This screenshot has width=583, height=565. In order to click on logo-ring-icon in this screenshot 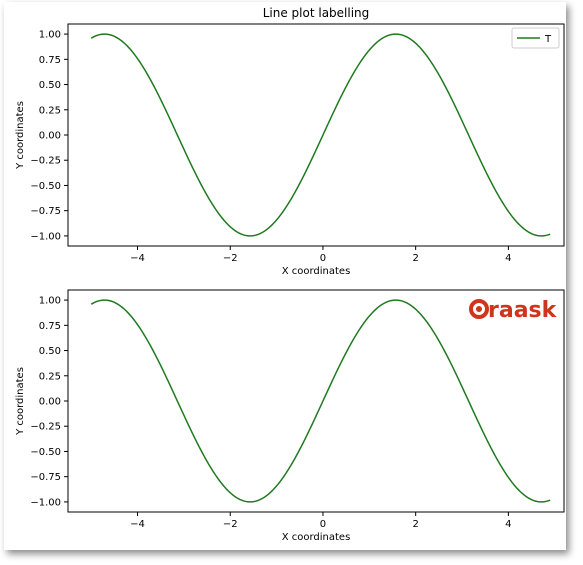, I will do `click(479, 309)`.